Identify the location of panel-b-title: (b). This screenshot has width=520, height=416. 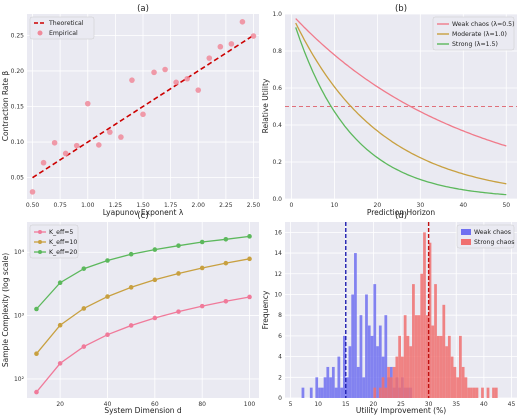
(401, 9).